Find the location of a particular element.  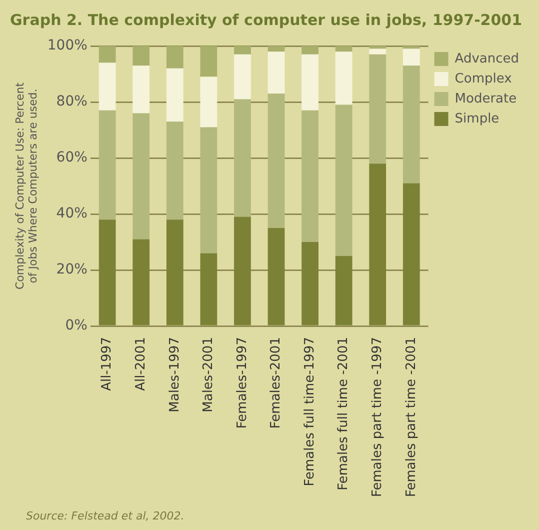

y-tick-label: 0% is located at coordinates (76, 326).